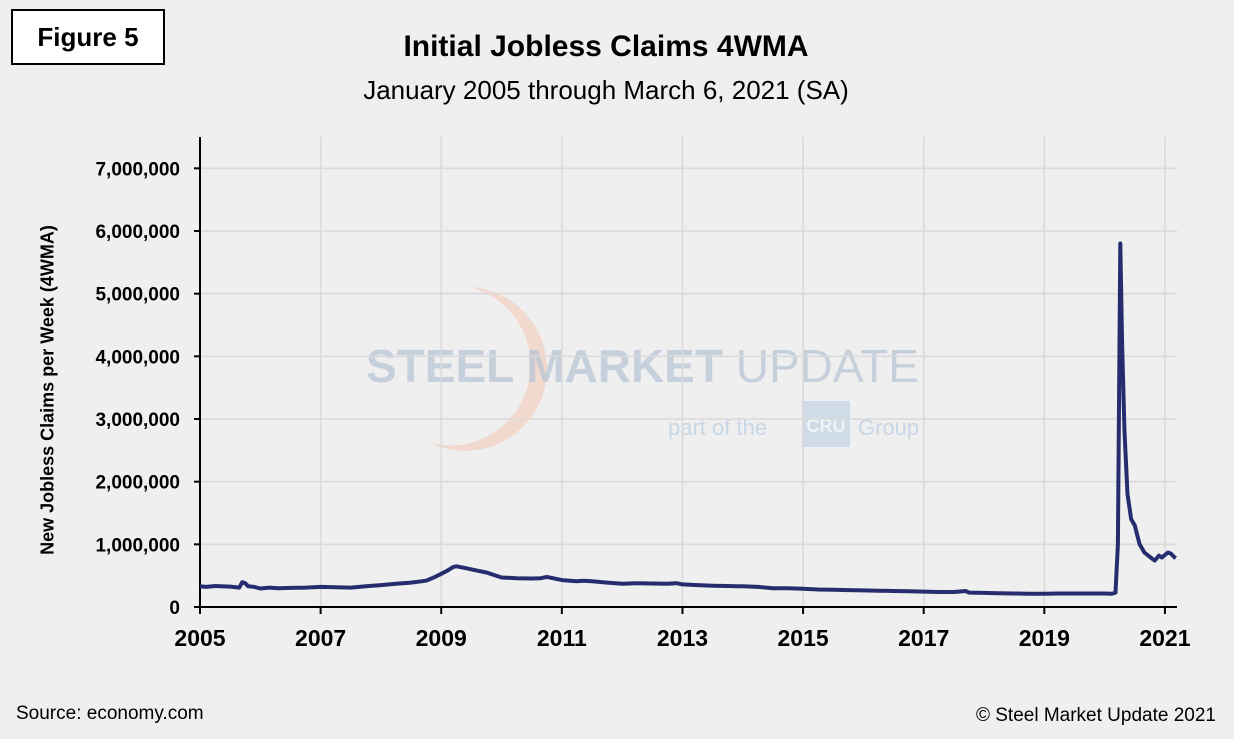 The width and height of the screenshot is (1234, 739). Describe the element at coordinates (320, 638) in the screenshot. I see `x-tick-label: 2007` at that location.